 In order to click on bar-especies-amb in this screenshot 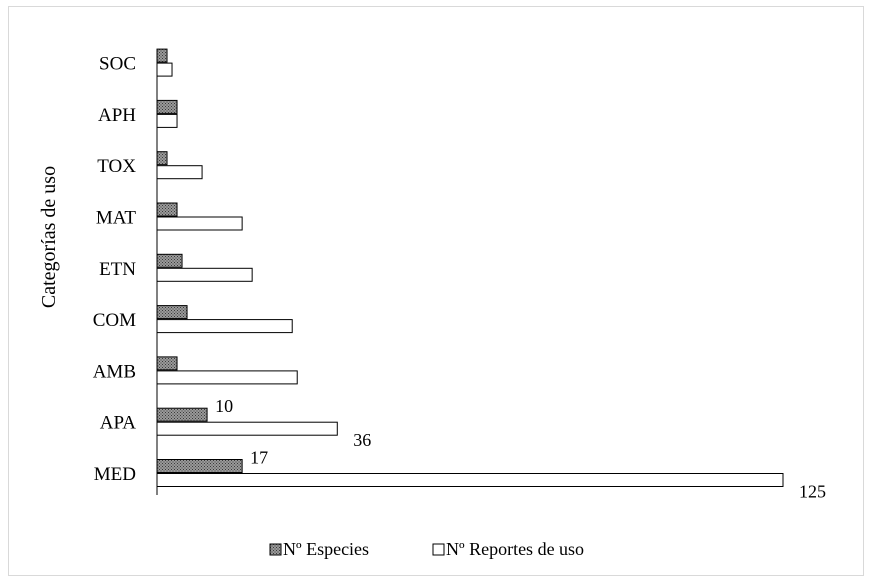, I will do `click(167, 363)`.